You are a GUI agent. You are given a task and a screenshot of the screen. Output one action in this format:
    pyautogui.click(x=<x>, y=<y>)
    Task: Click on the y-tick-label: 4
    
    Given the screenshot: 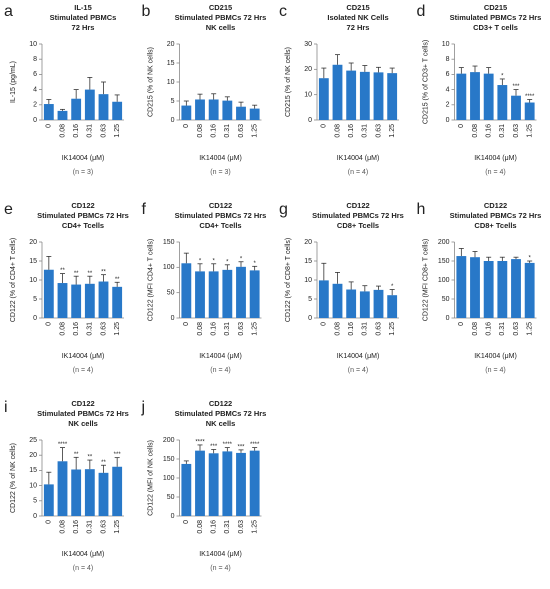 What is the action you would take?
    pyautogui.click(x=448, y=89)
    